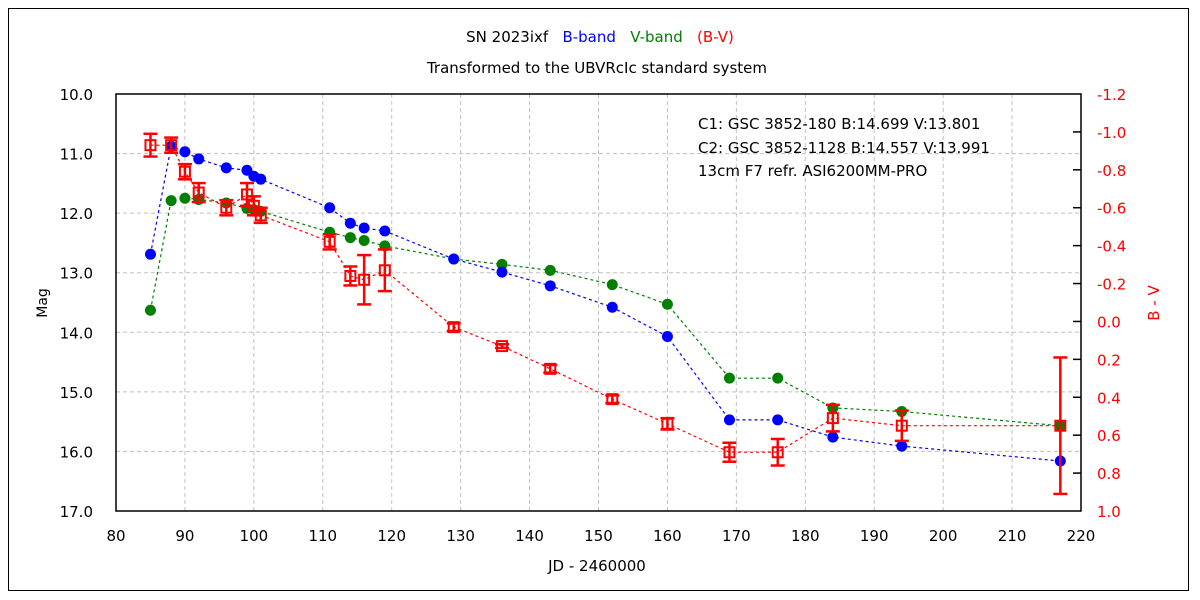 The image size is (1200, 600). What do you see at coordinates (844, 148) in the screenshot?
I see `annotation-c2: C2: GSC 3852-1128 B:14.557 V:13.991` at bounding box center [844, 148].